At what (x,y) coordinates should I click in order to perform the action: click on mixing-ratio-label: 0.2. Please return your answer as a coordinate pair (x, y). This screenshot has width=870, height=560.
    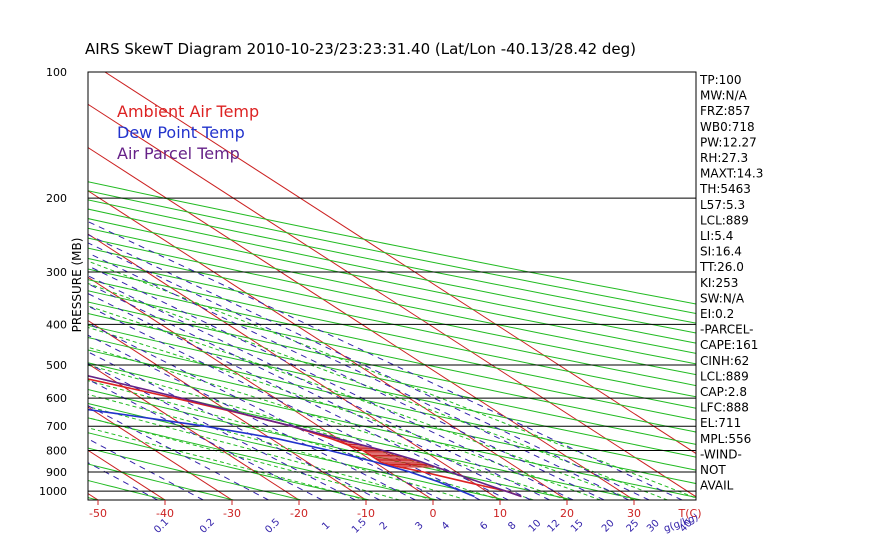
    Looking at the image, I should click on (207, 526).